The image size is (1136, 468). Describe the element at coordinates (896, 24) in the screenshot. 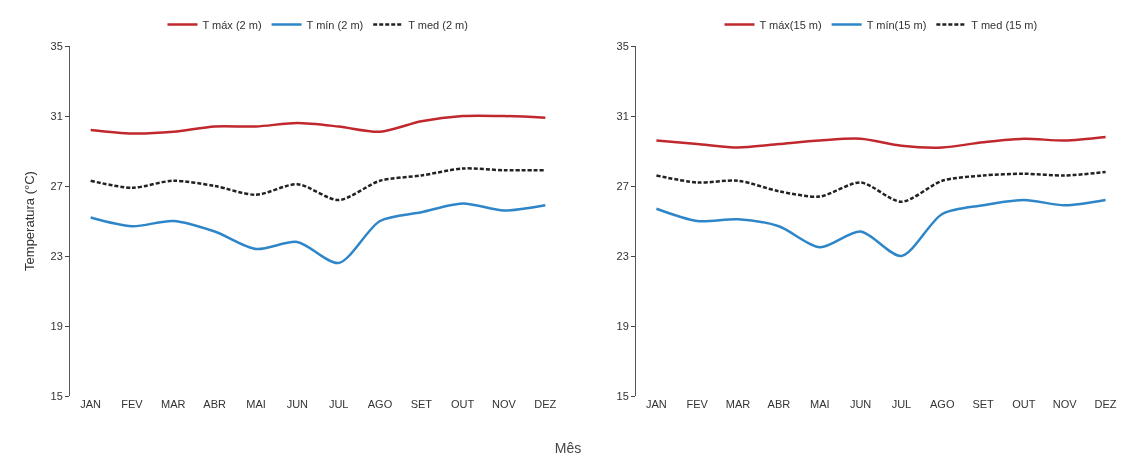

I see `legend-label: T mín(15 m)` at that location.